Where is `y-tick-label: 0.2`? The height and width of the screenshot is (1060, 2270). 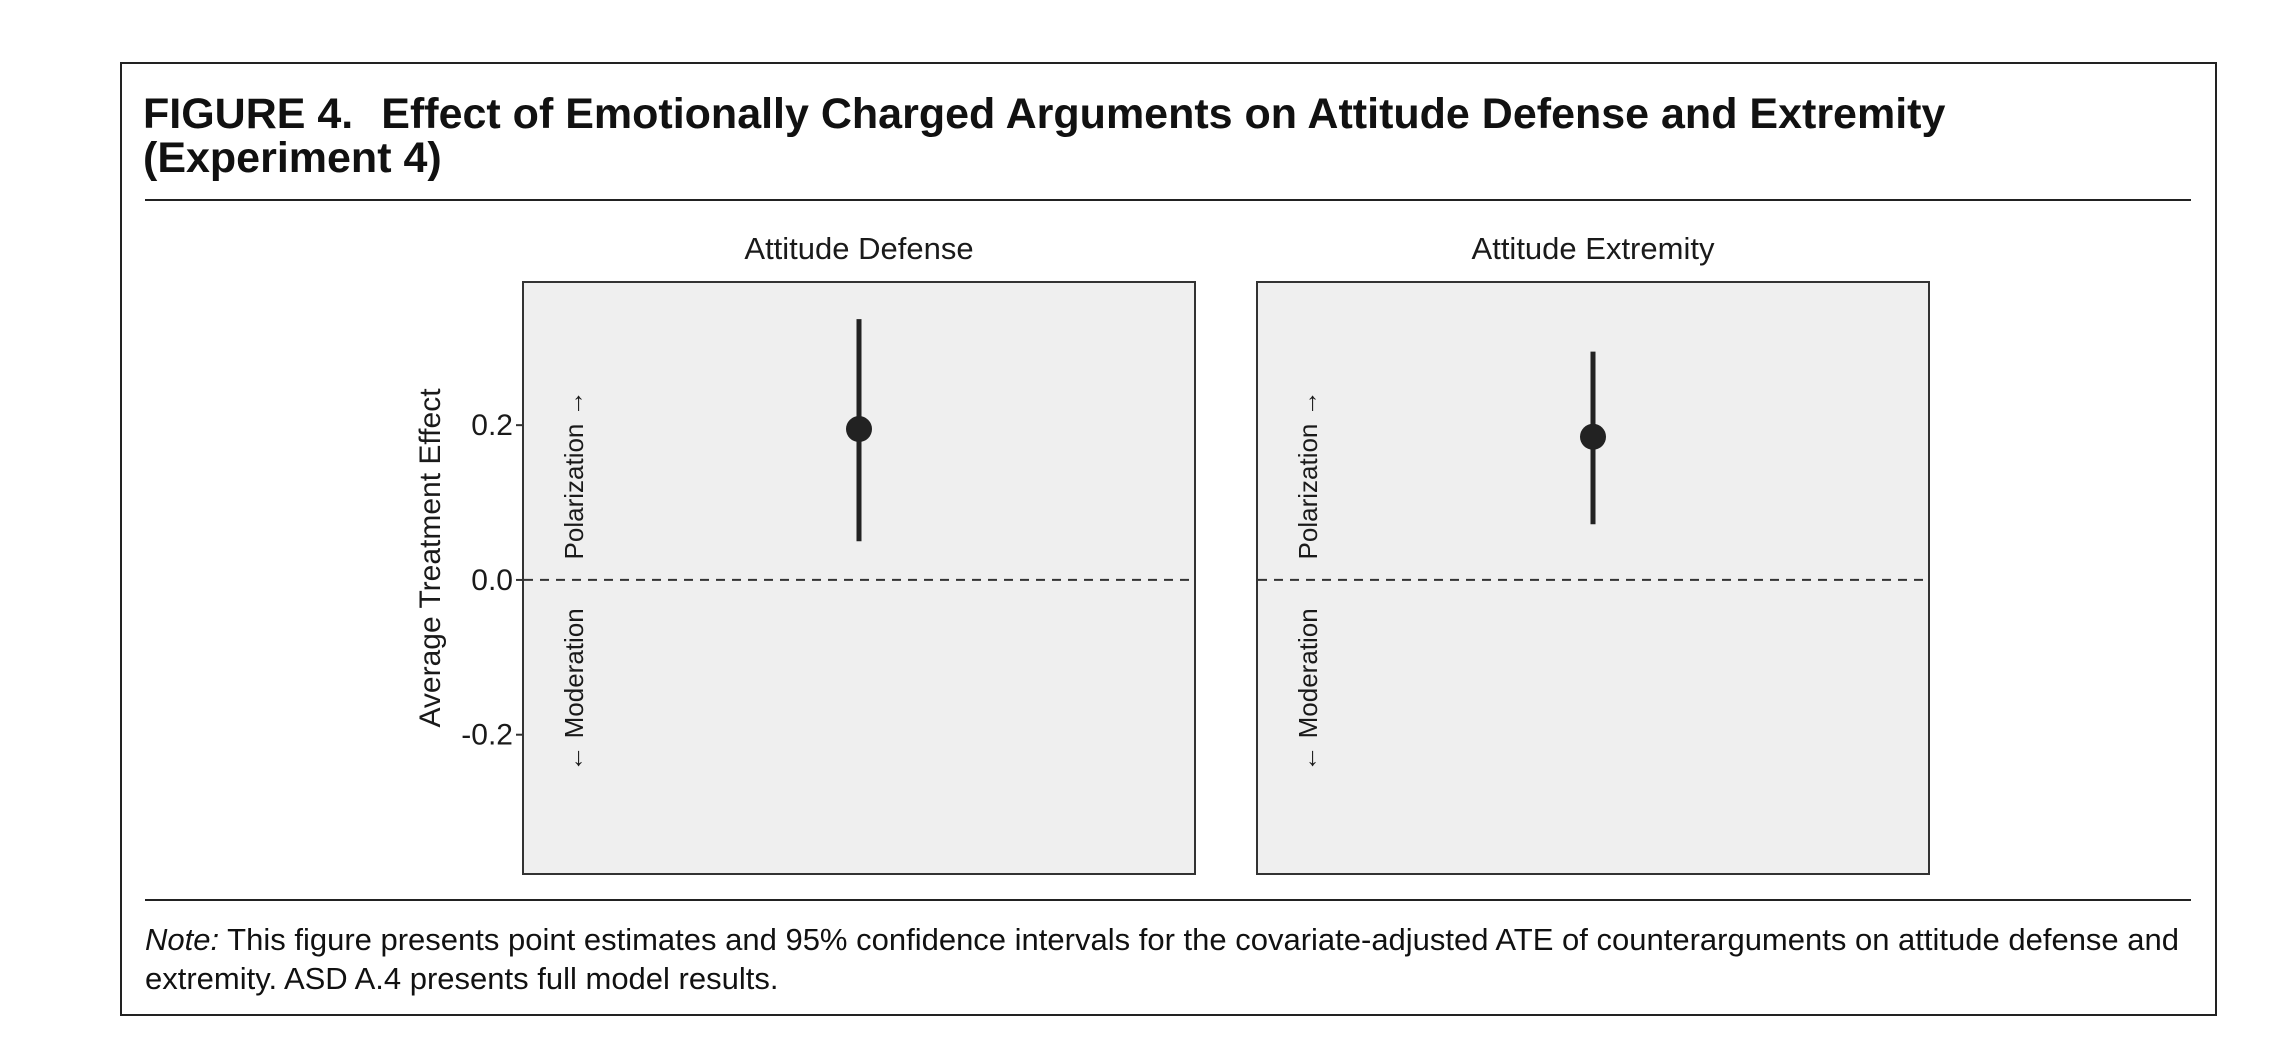 y-tick-label: 0.2 is located at coordinates (492, 425).